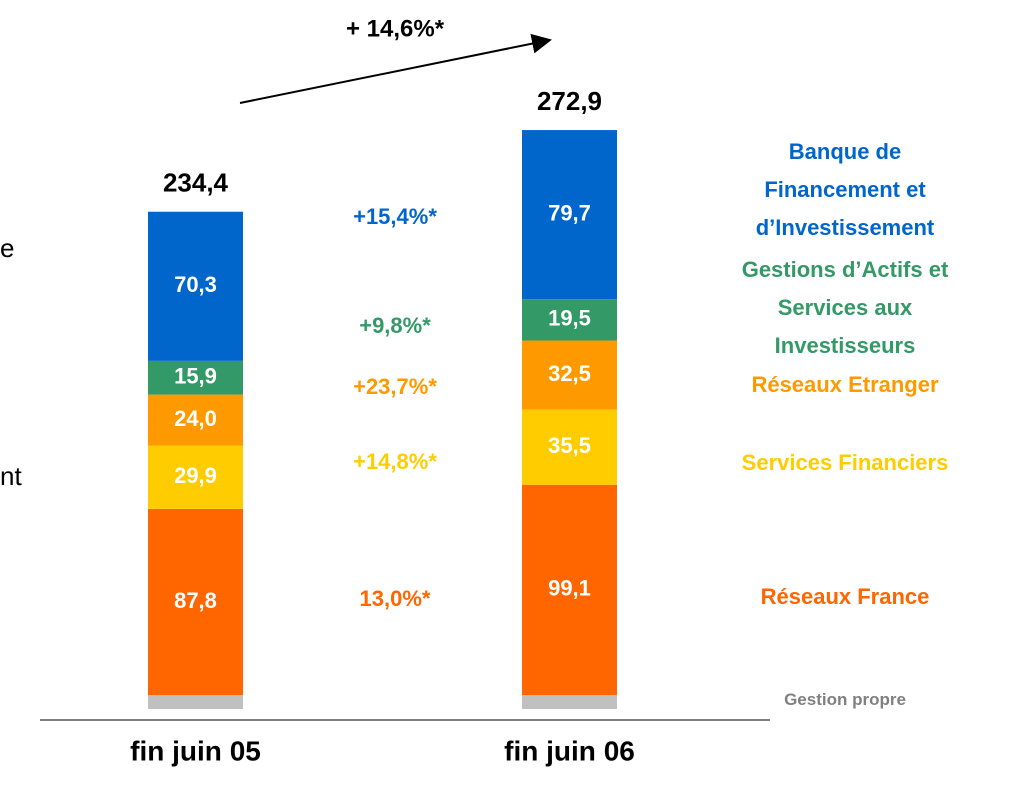 The height and width of the screenshot is (798, 1017). I want to click on legend-entry: Réseaux France, so click(845, 596).